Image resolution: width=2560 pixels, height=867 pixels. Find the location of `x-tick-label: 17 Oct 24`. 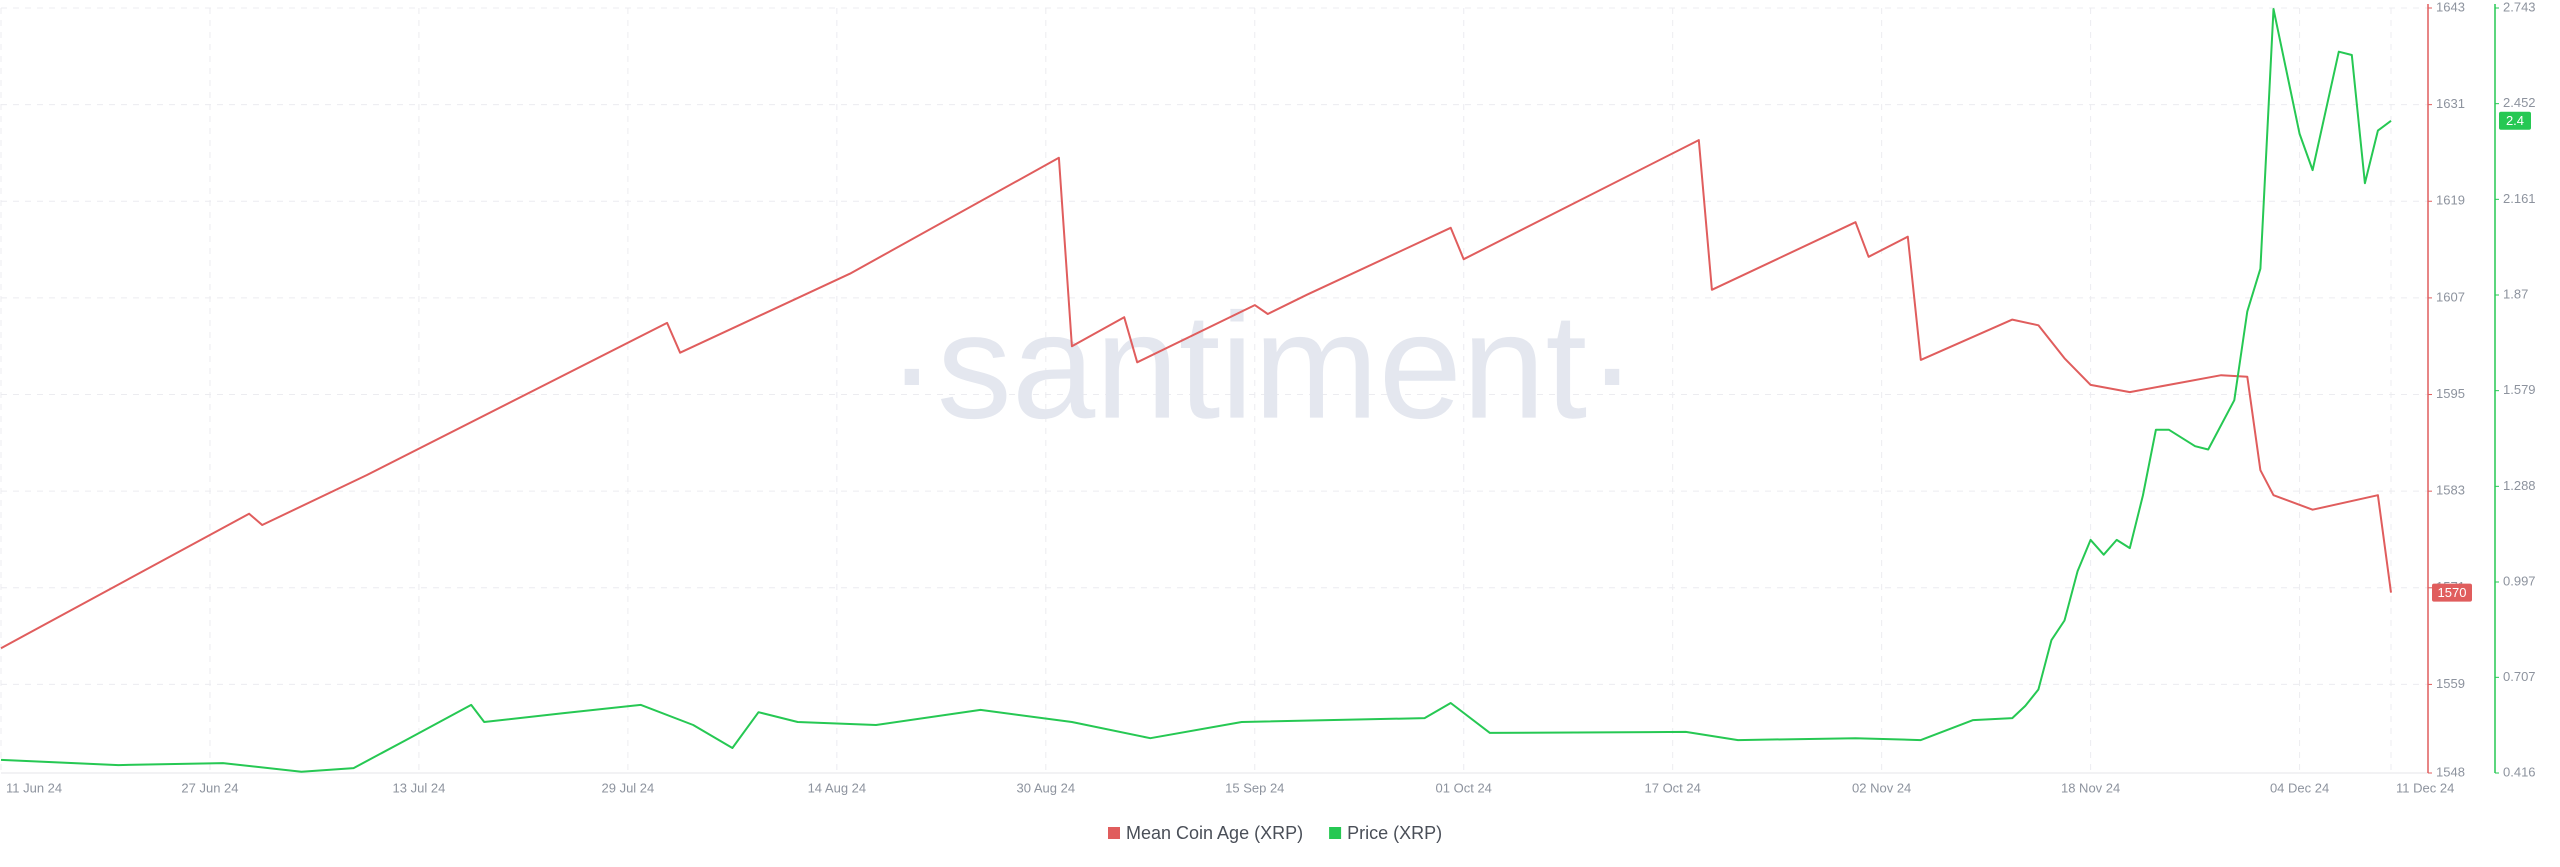

x-tick-label: 17 Oct 24 is located at coordinates (1673, 787).